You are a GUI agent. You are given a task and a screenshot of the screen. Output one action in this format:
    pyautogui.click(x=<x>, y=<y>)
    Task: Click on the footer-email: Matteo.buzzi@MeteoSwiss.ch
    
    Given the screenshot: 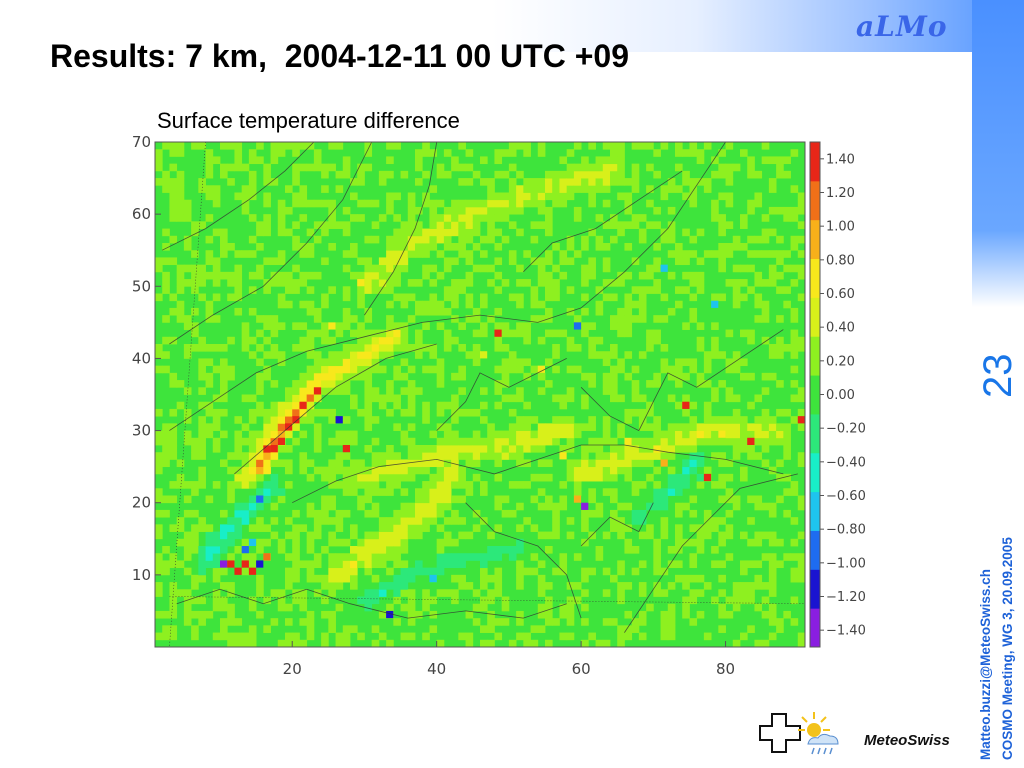 What is the action you would take?
    pyautogui.click(x=985, y=664)
    